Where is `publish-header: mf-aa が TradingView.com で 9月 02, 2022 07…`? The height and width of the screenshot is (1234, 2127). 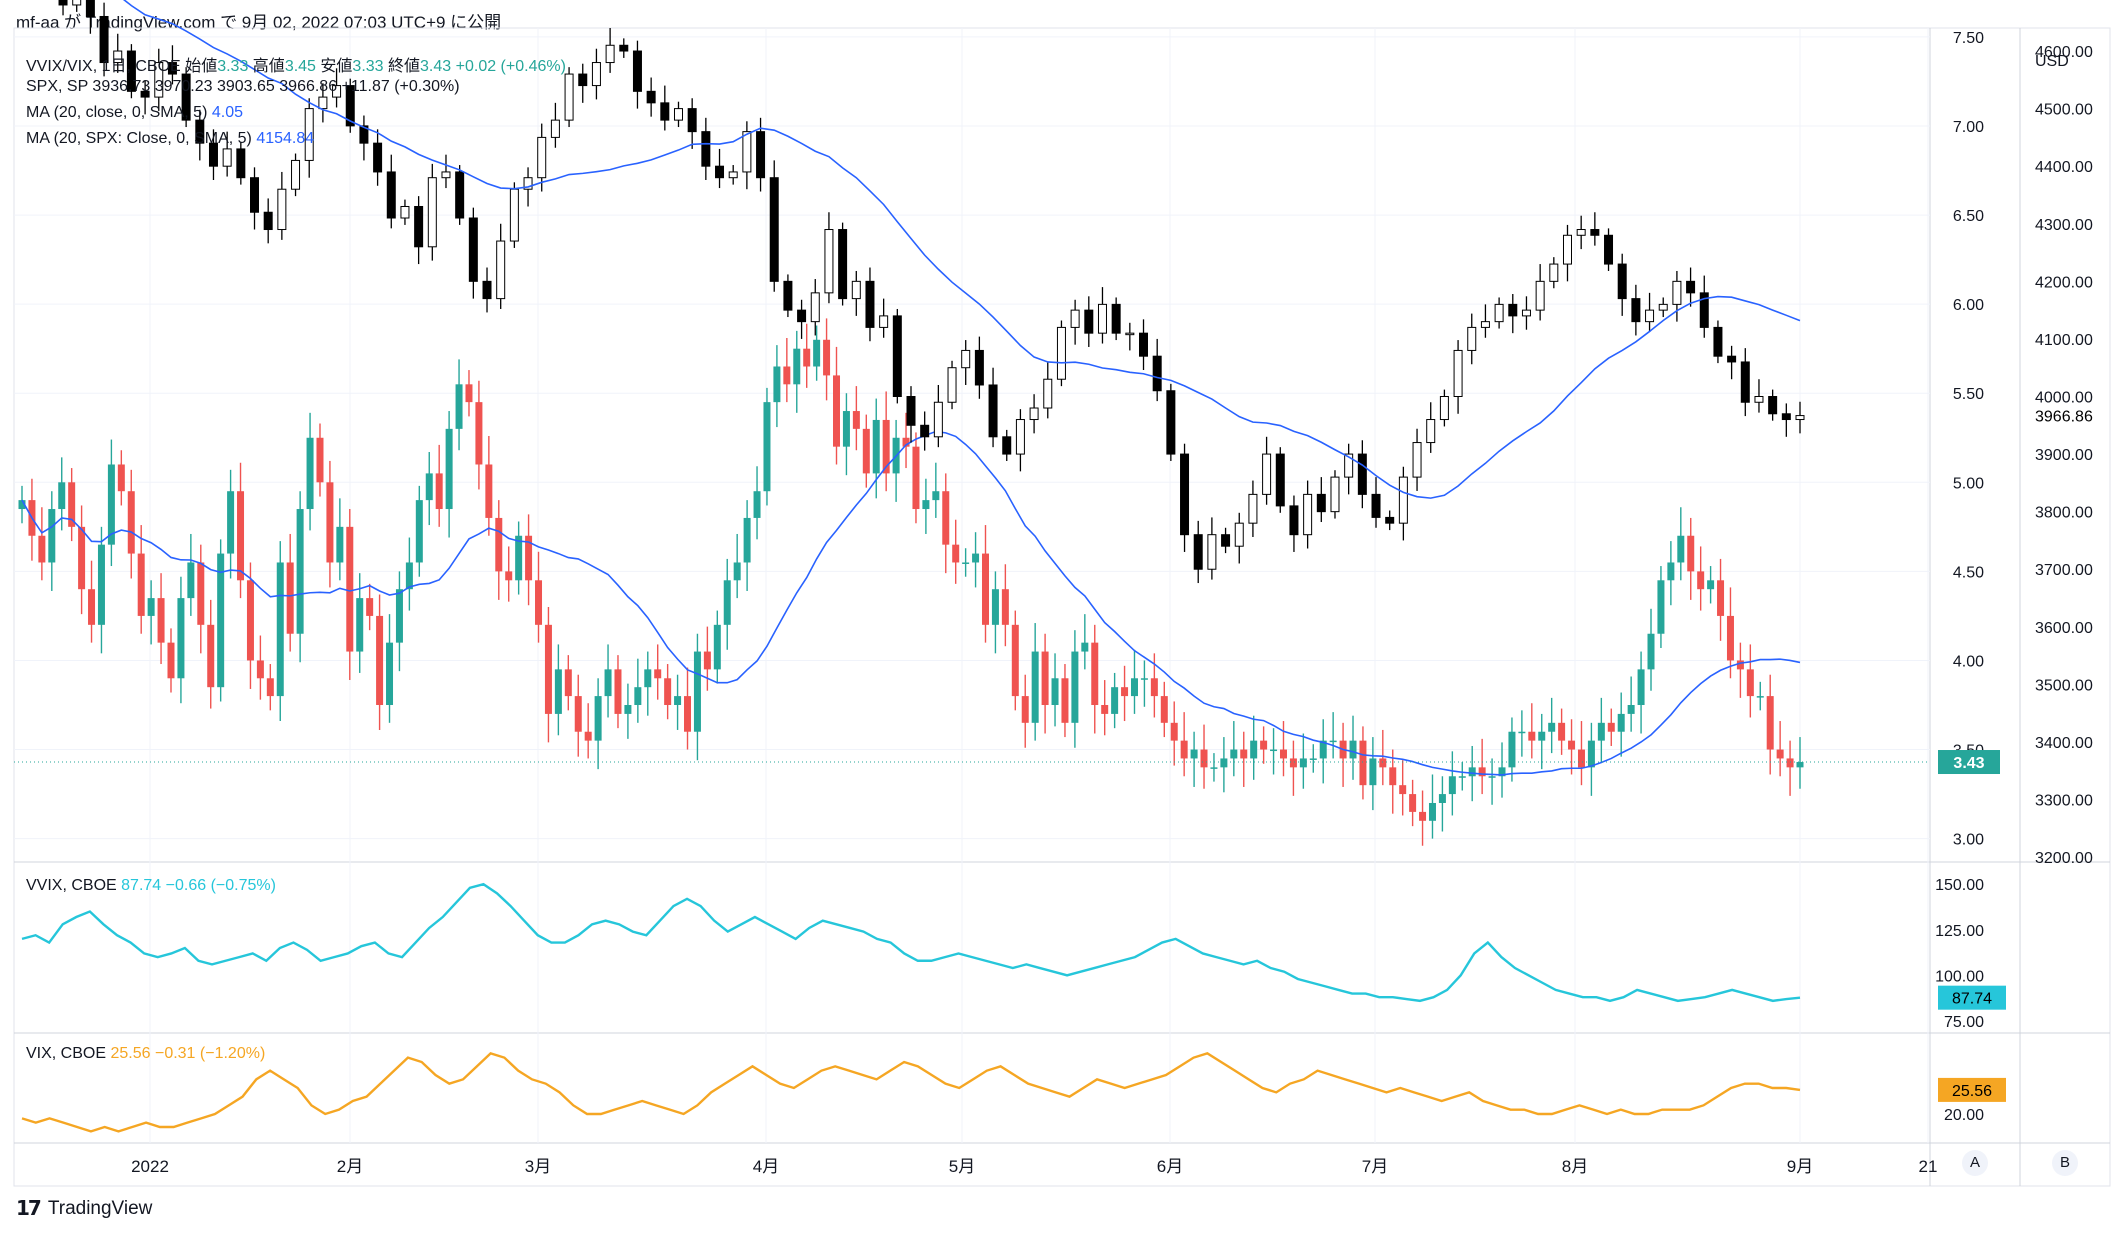 publish-header: mf-aa が TradingView.com で 9月 02, 2022 07… is located at coordinates (259, 22).